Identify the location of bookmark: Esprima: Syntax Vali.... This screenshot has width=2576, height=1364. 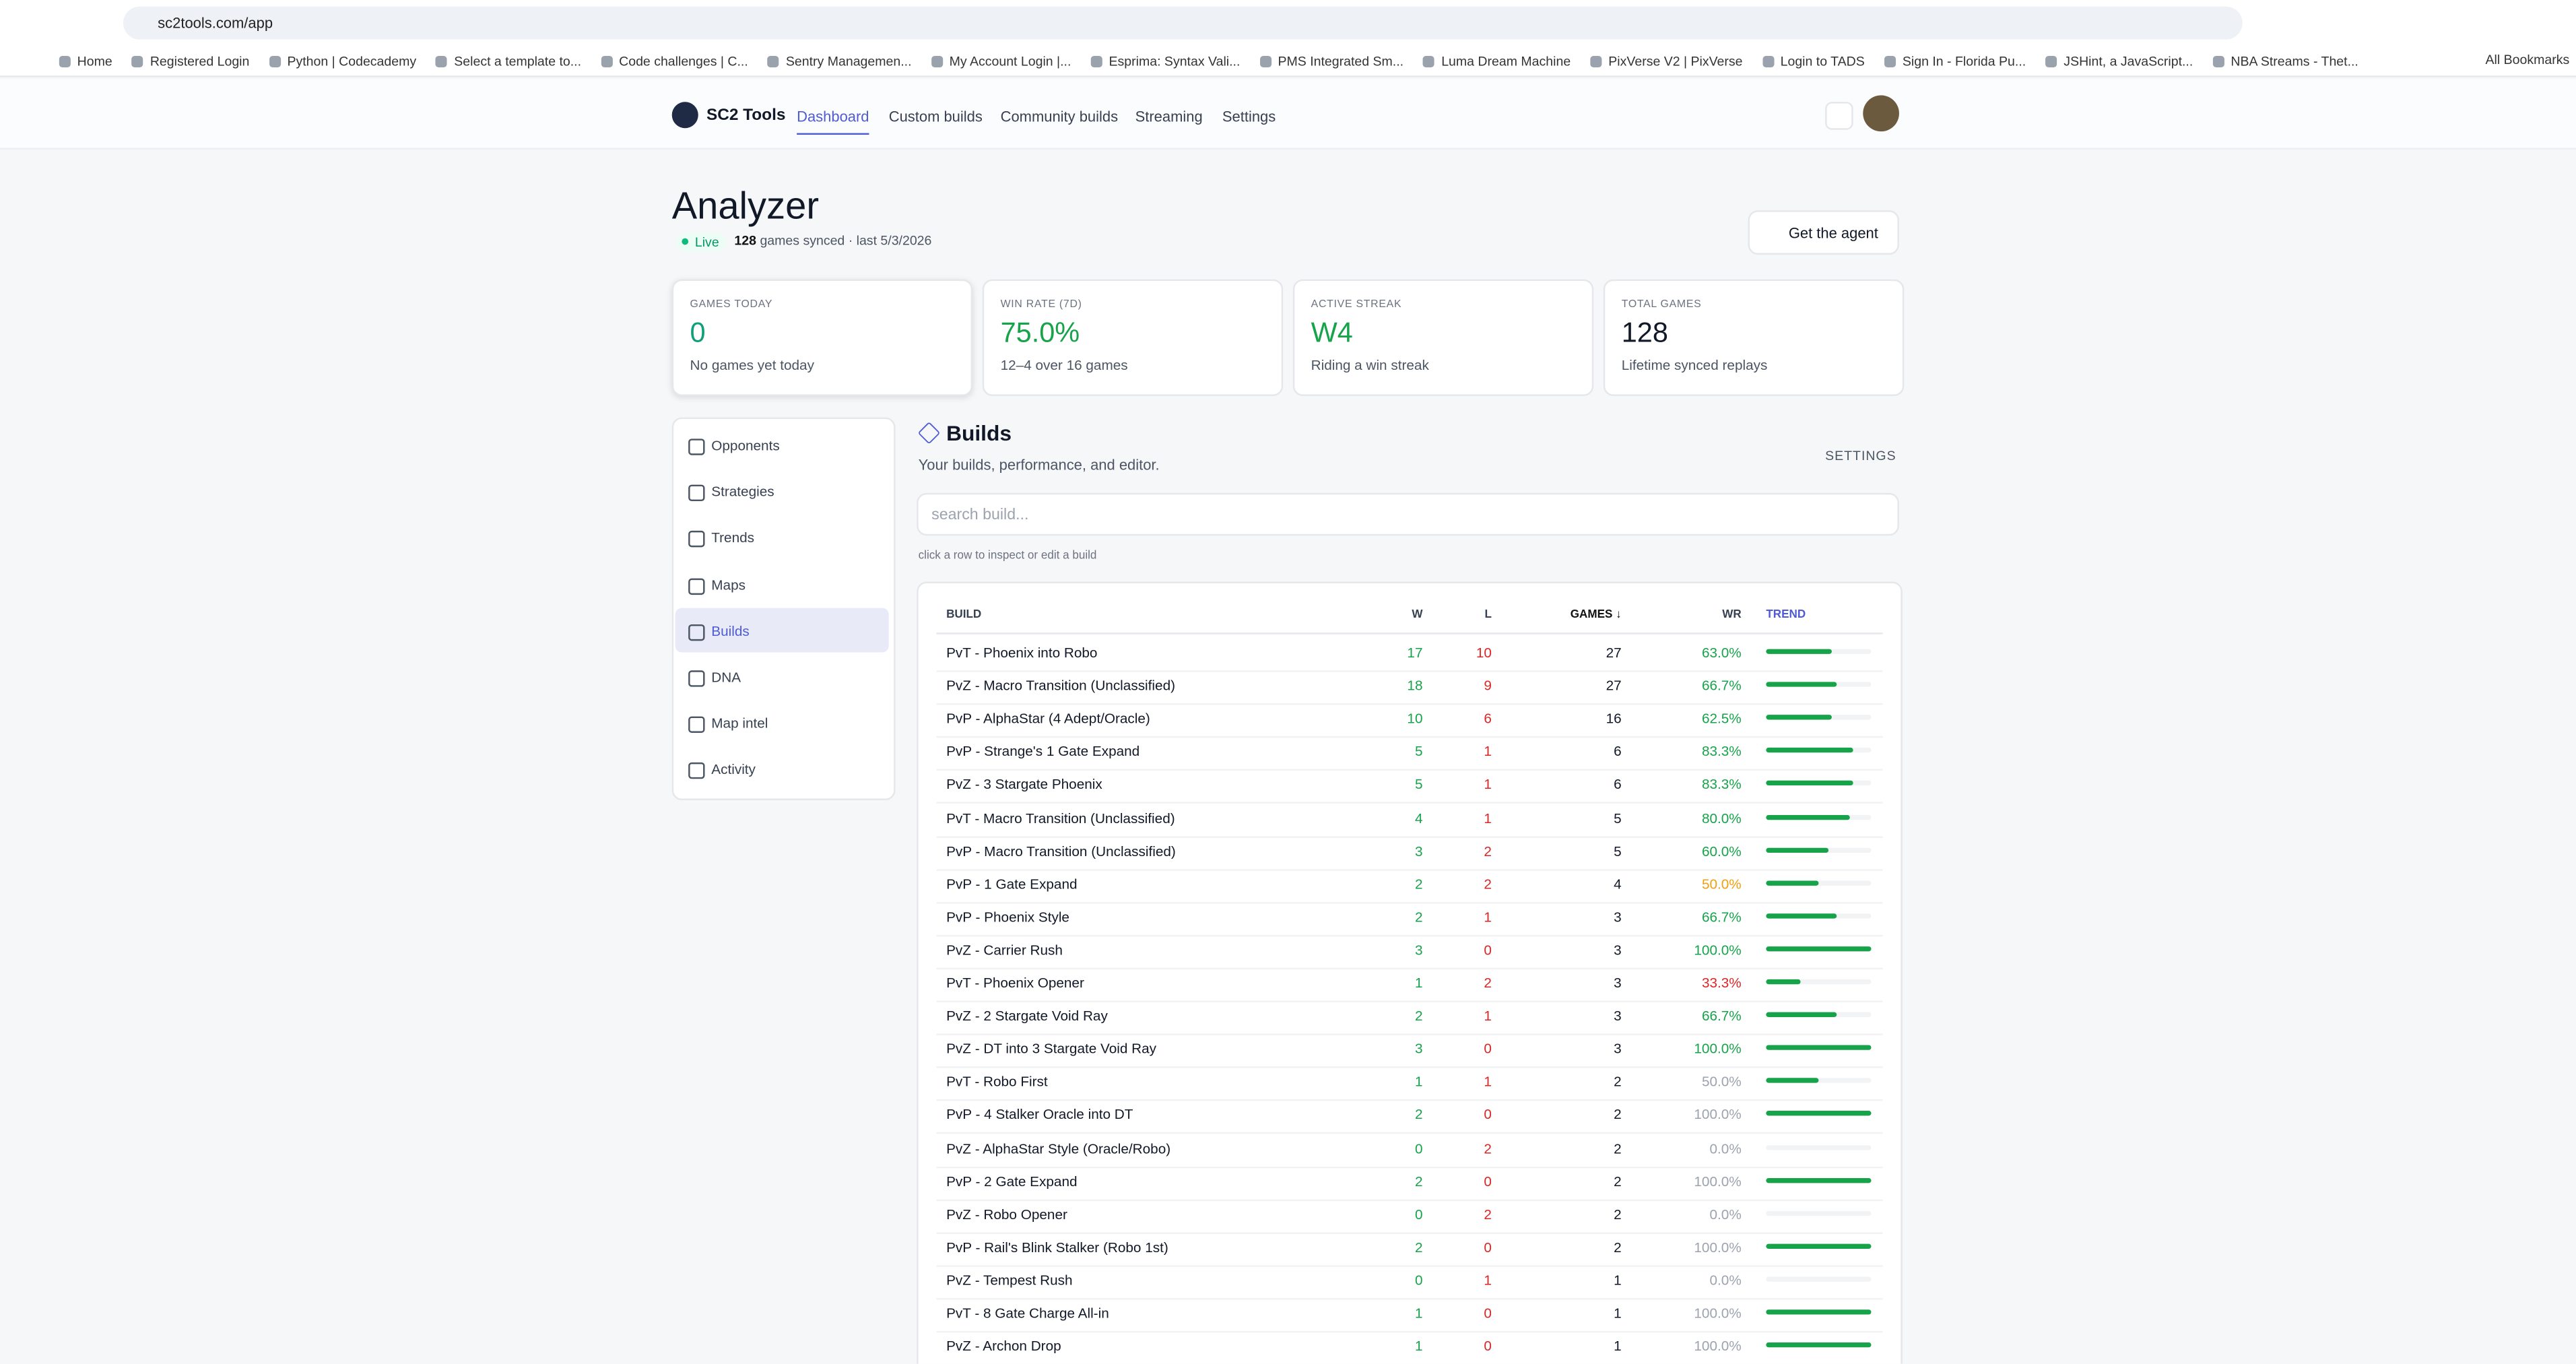
(1166, 60).